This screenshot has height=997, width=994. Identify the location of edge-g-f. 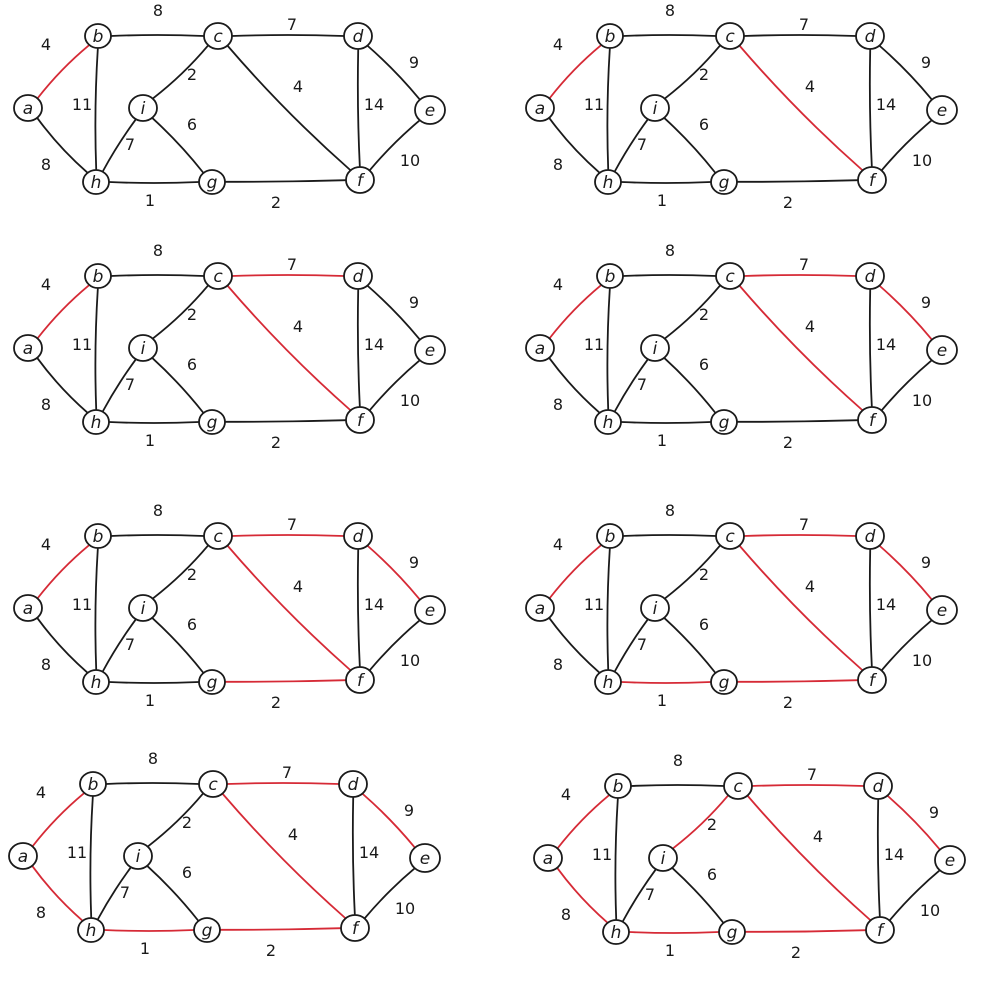
(797, 181).